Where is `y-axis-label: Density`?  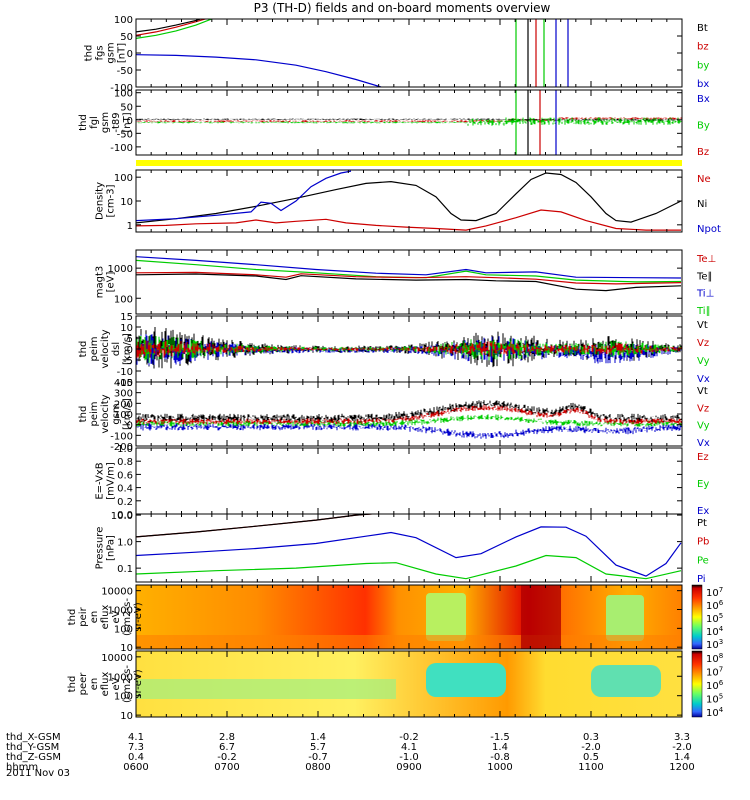
y-axis-label: Density is located at coordinates (100, 201).